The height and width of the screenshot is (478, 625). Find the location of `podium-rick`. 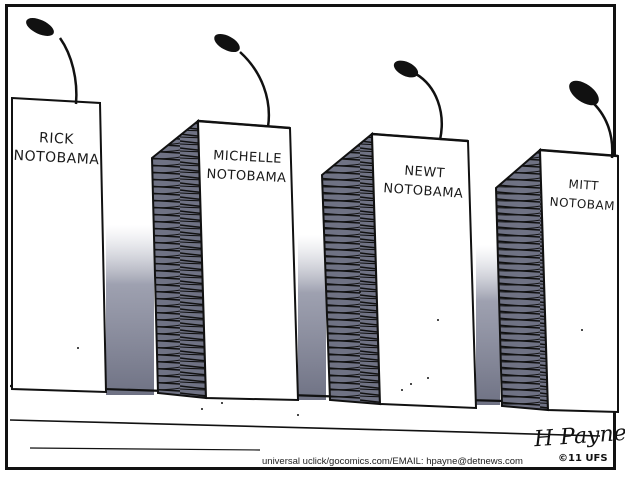

podium-rick is located at coordinates (59, 206).